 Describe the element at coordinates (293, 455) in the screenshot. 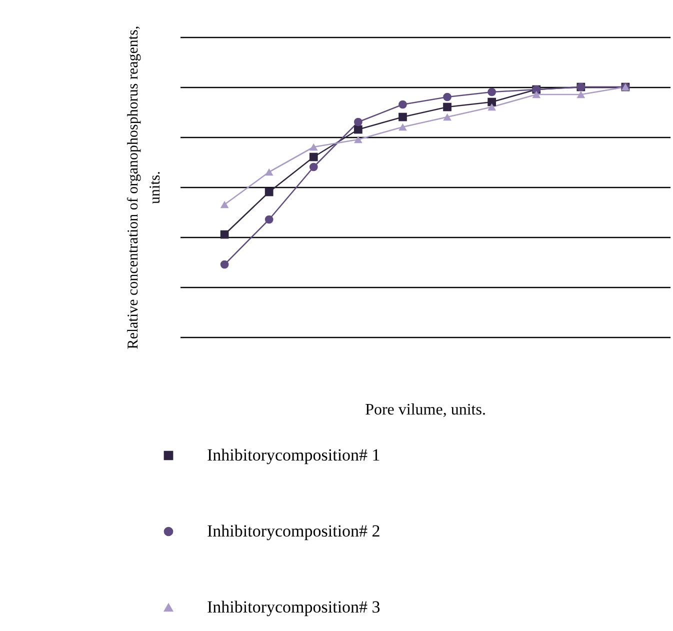

I see `legend-label: Inhibitorycomposition# 1` at that location.